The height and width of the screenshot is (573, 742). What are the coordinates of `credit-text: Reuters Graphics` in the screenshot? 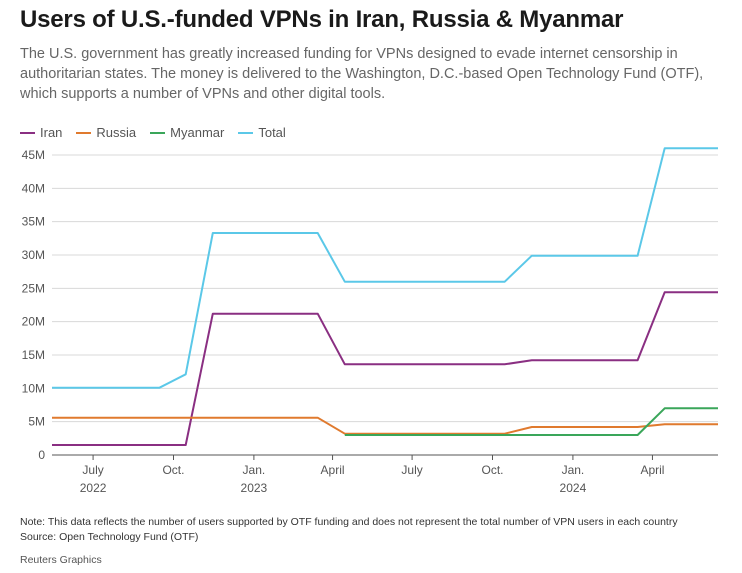 It's located at (61, 560).